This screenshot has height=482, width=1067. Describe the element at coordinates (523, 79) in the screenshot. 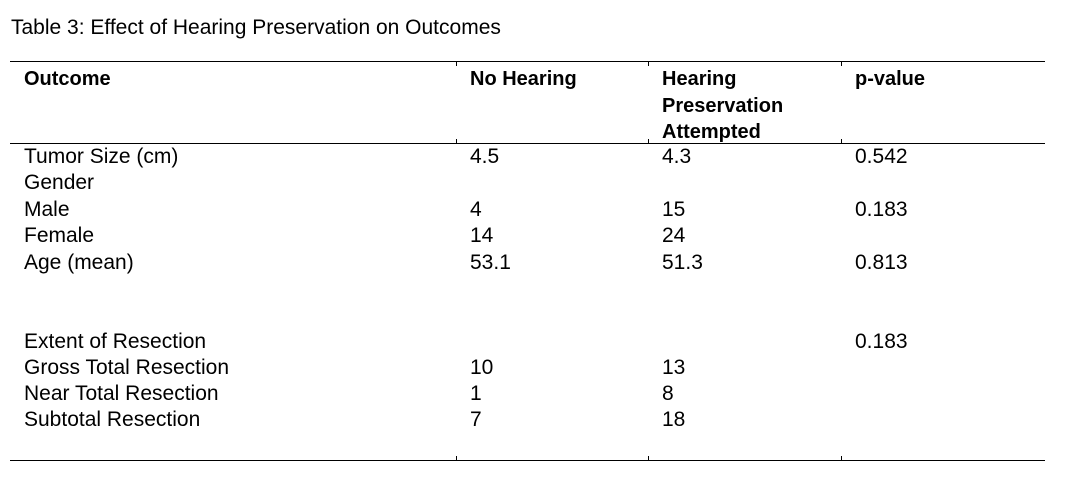

I see `header-no-hearing: No Hearing` at that location.